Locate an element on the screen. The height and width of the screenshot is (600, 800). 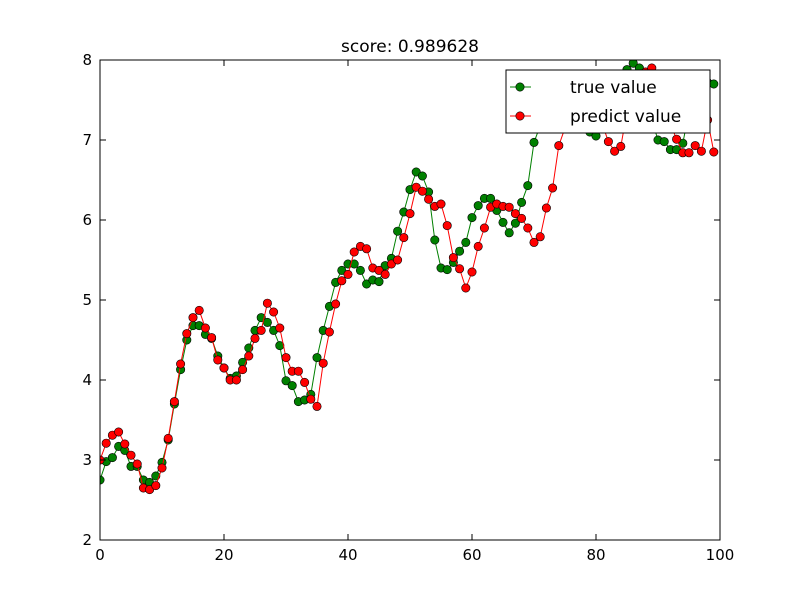
x-tick-label: 40 is located at coordinates (347, 555).